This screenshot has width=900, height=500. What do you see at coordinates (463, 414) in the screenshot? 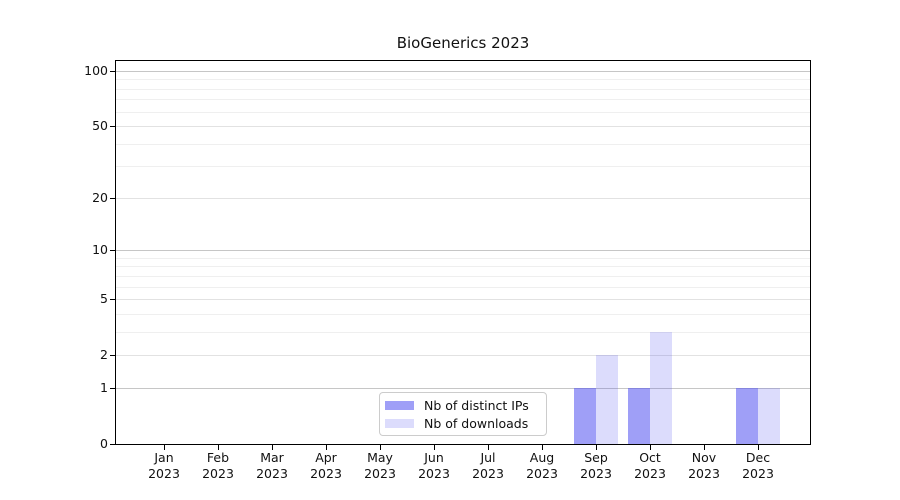
I see `legend: Nb of distinct IPs Nb of downloads` at bounding box center [463, 414].